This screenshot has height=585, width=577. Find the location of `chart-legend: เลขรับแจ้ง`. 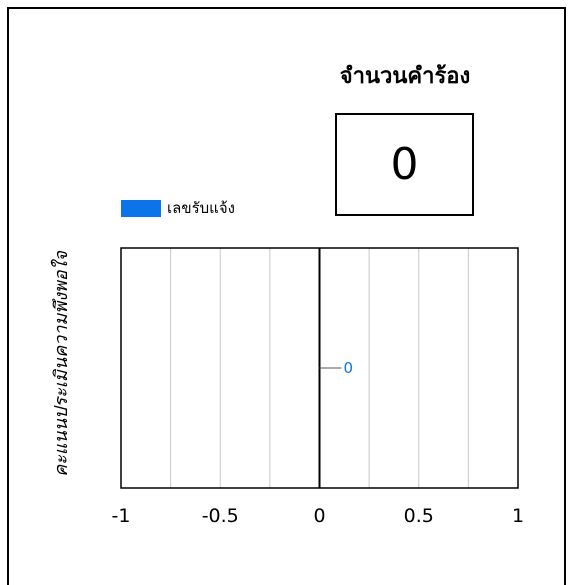

chart-legend: เลขรับแจ้ง is located at coordinates (178, 208).